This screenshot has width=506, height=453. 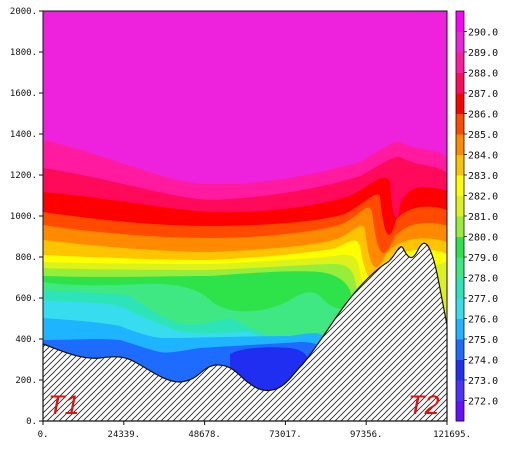 I want to click on label-t2: T2, so click(x=424, y=405).